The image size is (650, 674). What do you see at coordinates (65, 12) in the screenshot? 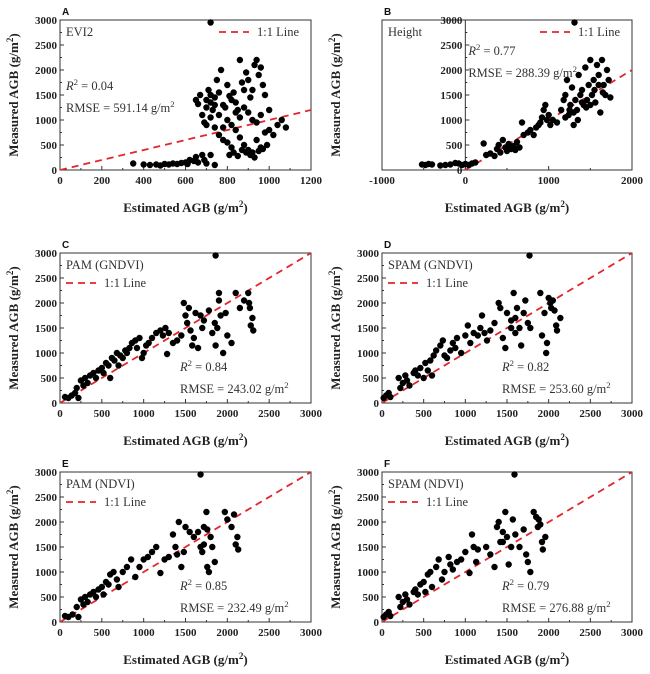
I see `panel-letter: A` at bounding box center [65, 12].